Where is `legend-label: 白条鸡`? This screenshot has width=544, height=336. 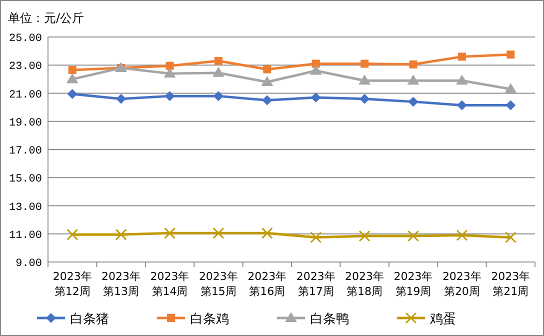
legend-label: 白条鸡 is located at coordinates (209, 319).